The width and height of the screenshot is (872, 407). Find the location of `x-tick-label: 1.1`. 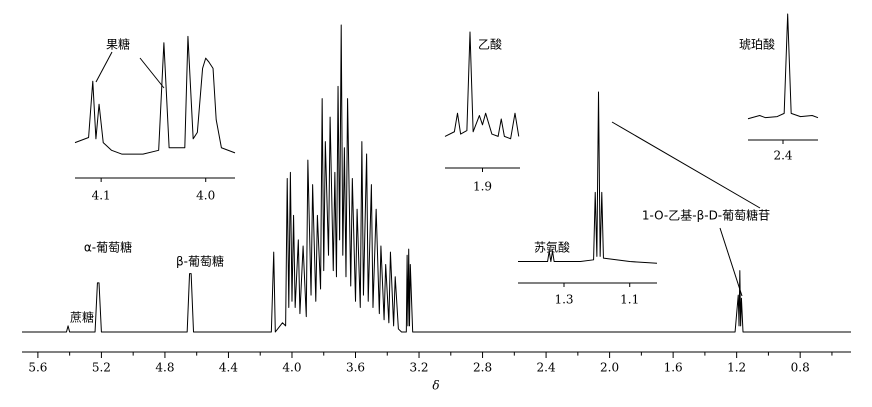

x-tick-label: 1.1 is located at coordinates (629, 300).